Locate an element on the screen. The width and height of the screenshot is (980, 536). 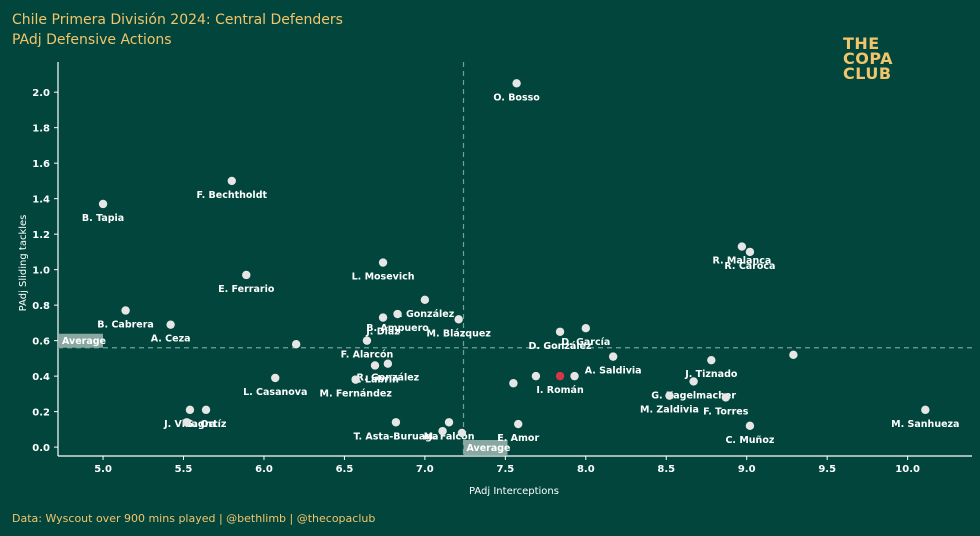
x-tick-label: 6.5 is located at coordinates (345, 469).